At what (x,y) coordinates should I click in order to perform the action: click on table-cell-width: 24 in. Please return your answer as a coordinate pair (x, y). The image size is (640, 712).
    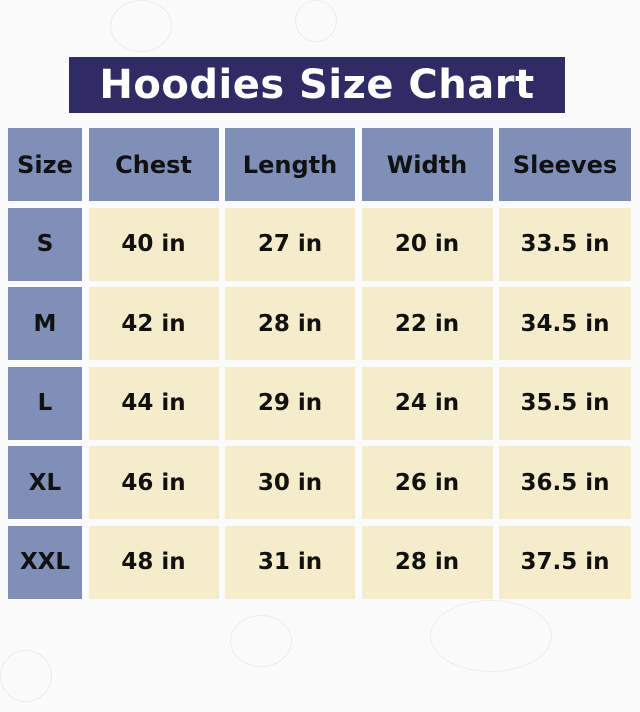
    Looking at the image, I should click on (427, 403).